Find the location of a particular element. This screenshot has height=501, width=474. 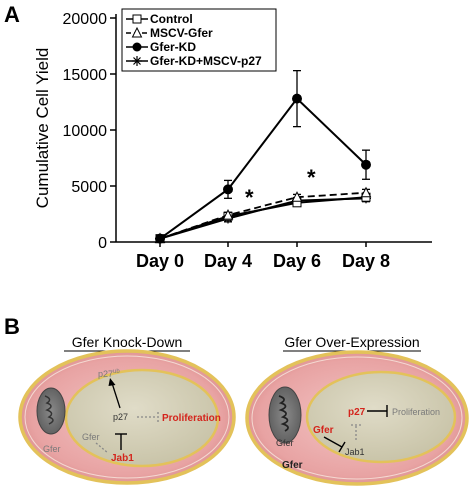

series-mscv-gfer is located at coordinates (263, 215).